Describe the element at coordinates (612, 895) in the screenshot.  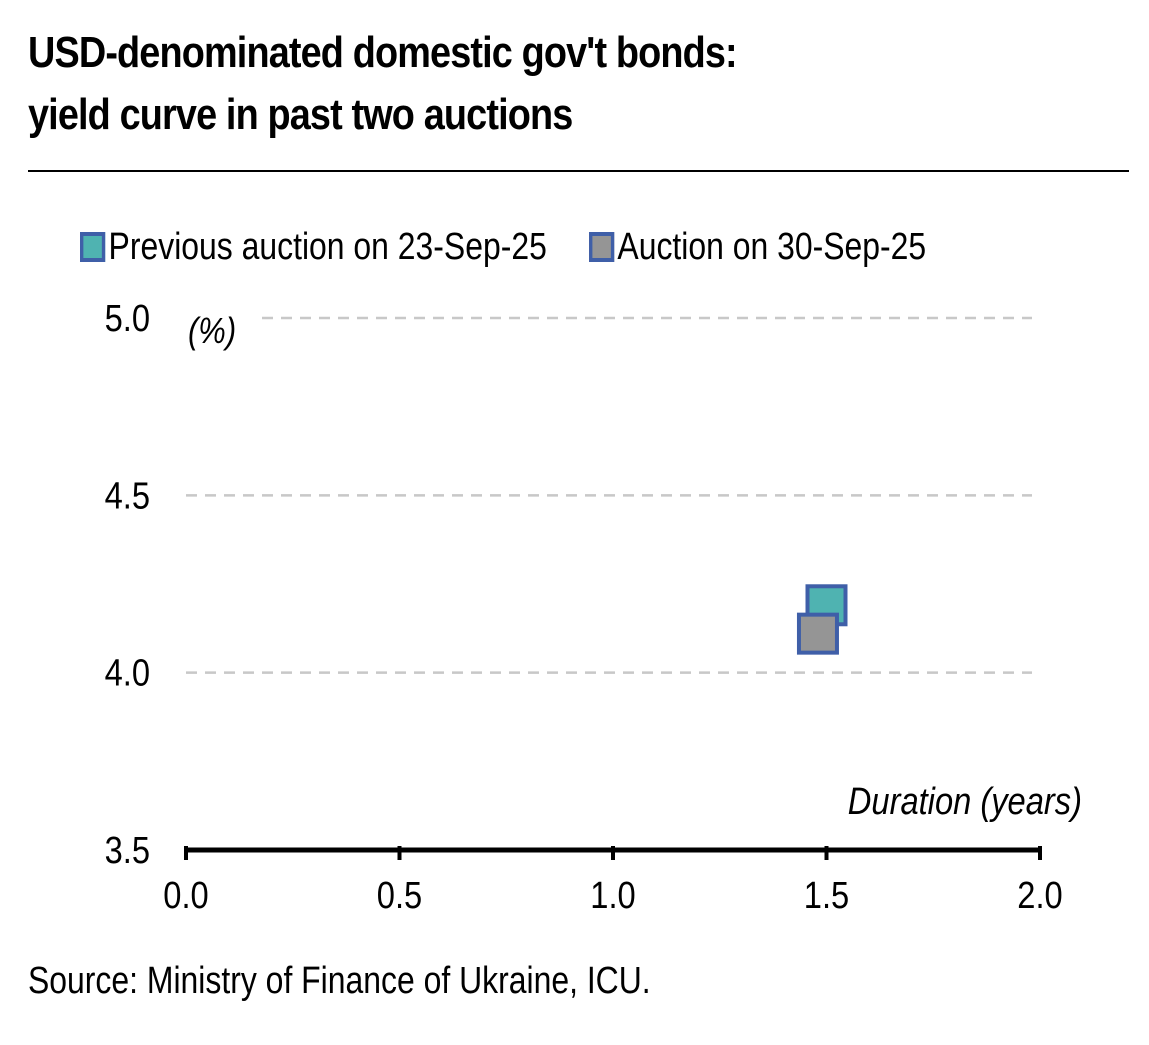
I see `x-tick-label-1.0: 1.0` at that location.